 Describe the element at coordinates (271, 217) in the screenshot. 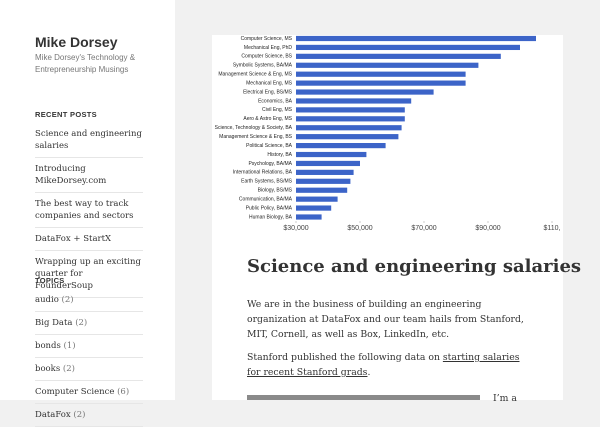

I see `y-tick-label: Human Biology, BA` at that location.